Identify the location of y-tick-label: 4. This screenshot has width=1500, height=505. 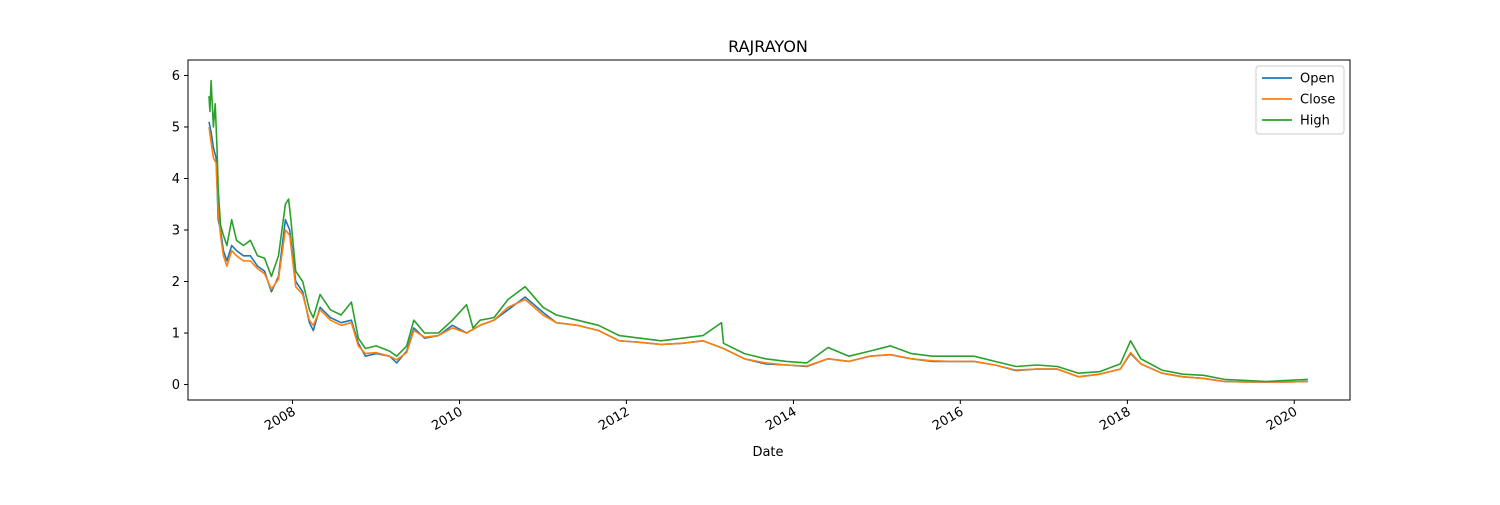
(176, 179).